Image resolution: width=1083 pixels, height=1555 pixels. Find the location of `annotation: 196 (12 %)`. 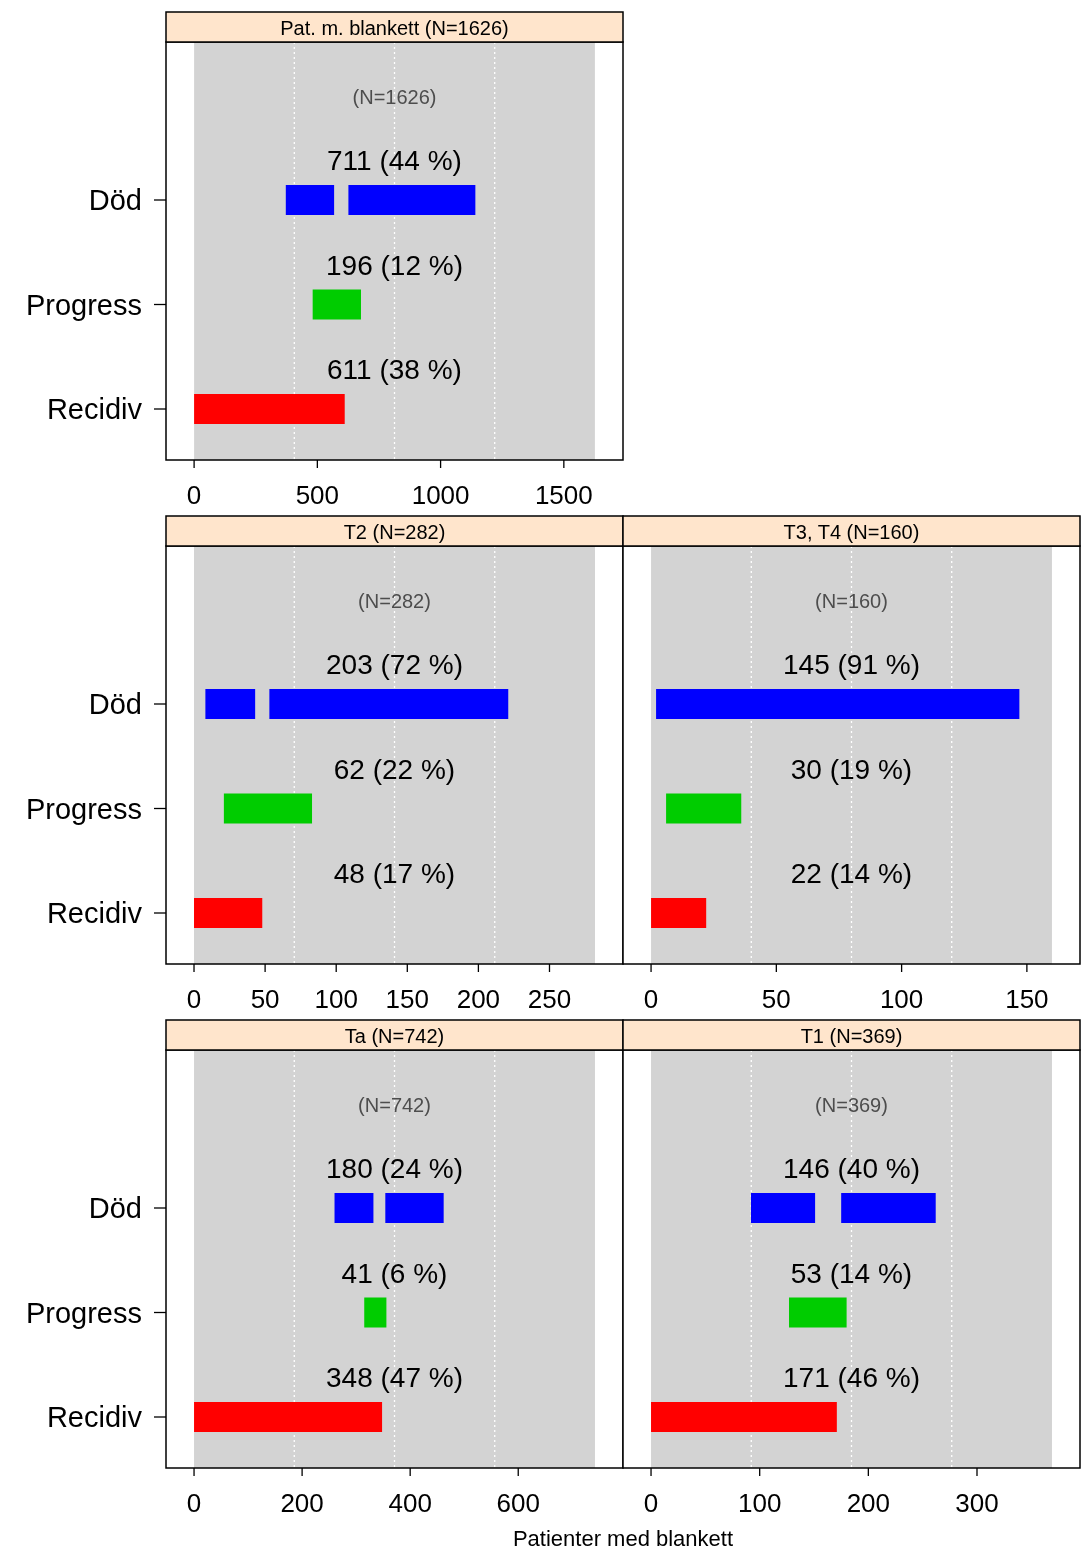

annotation: 196 (12 %) is located at coordinates (394, 265).